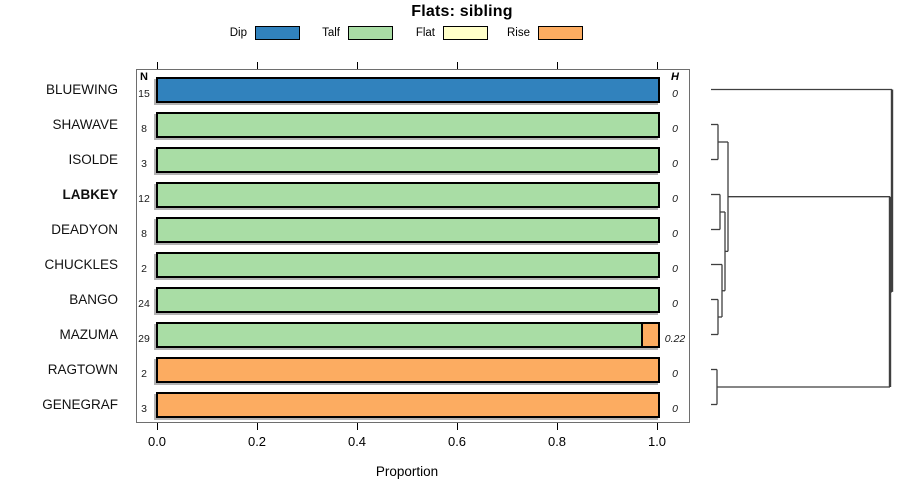 The image size is (900, 500). What do you see at coordinates (407, 471) in the screenshot?
I see `x-axis-title: Proportion` at bounding box center [407, 471].